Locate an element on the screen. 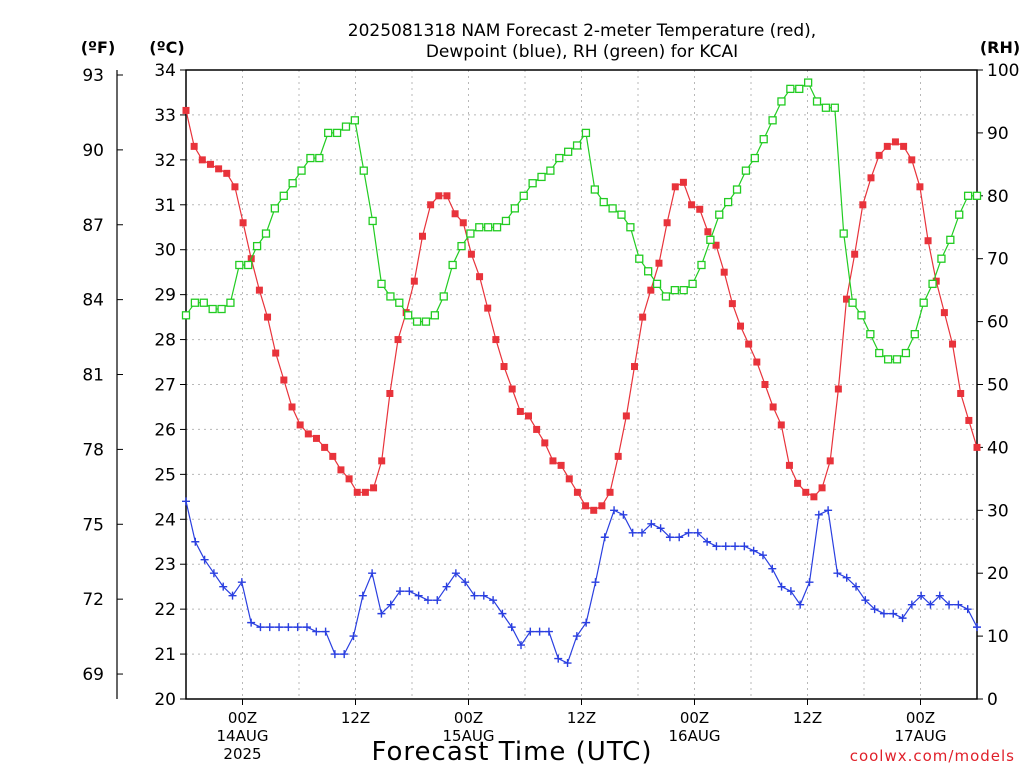 This screenshot has height=768, width=1024. celsius-tick-label: 22 is located at coordinates (165, 610).